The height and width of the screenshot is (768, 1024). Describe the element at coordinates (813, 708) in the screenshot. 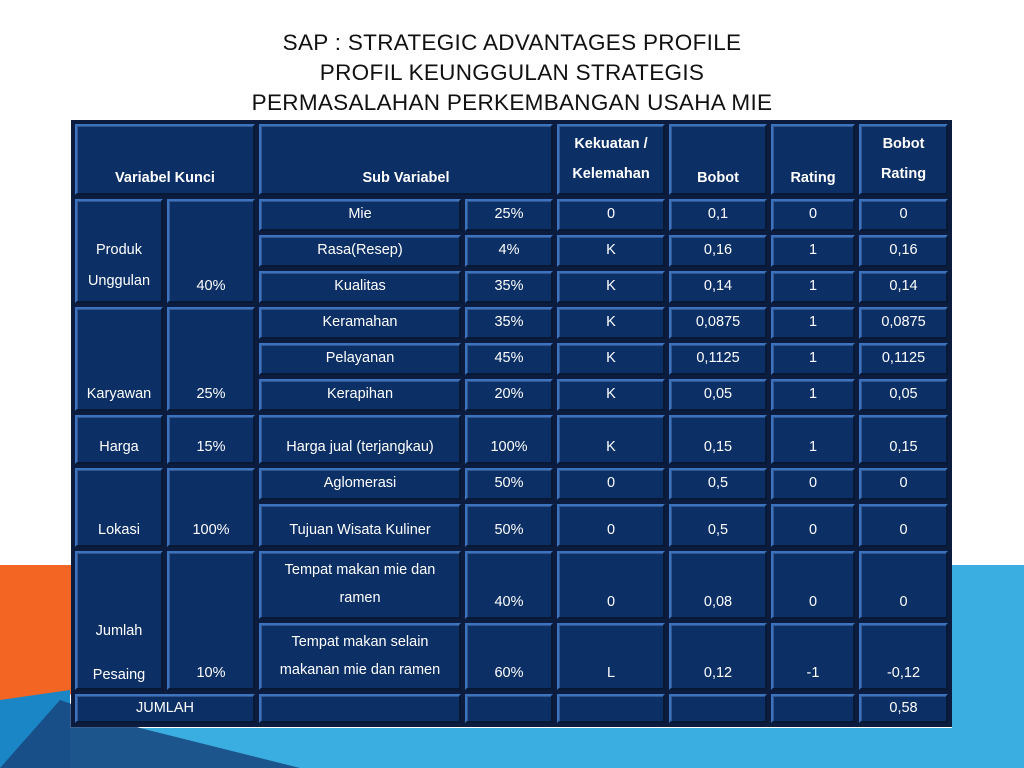

I see `total-empty-rating` at that location.